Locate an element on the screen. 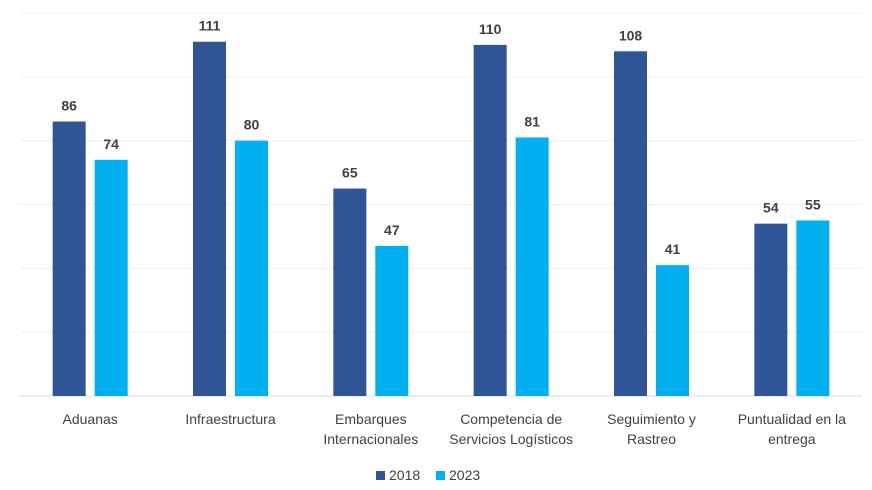  category-label-0: Aduanas is located at coordinates (90, 419).